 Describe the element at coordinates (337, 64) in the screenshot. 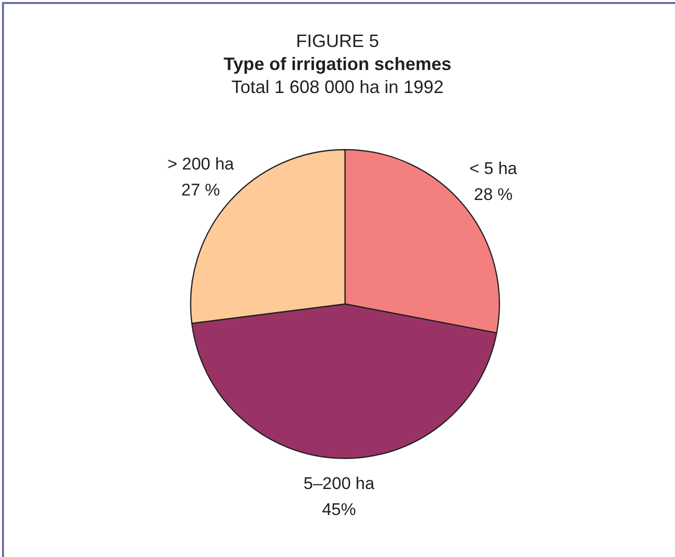

I see `chart-title: Type of irrigation schemes` at that location.